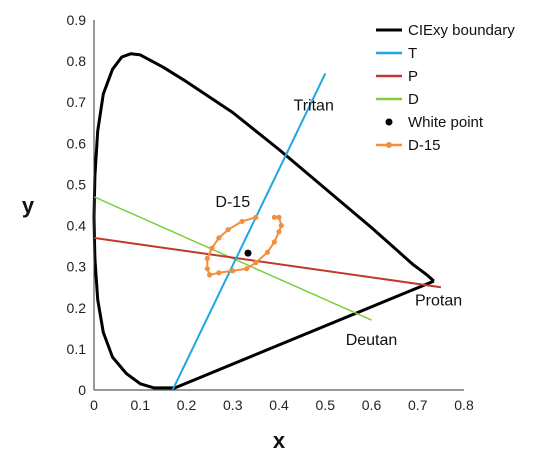 The width and height of the screenshot is (550, 460). I want to click on y-tick-label: 0.9, so click(77, 20).